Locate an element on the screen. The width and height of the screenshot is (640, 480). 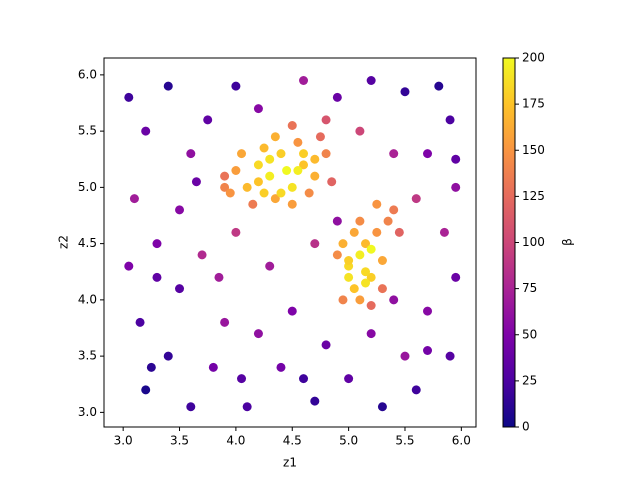
x-axis-label: z1 is located at coordinates (290, 463).